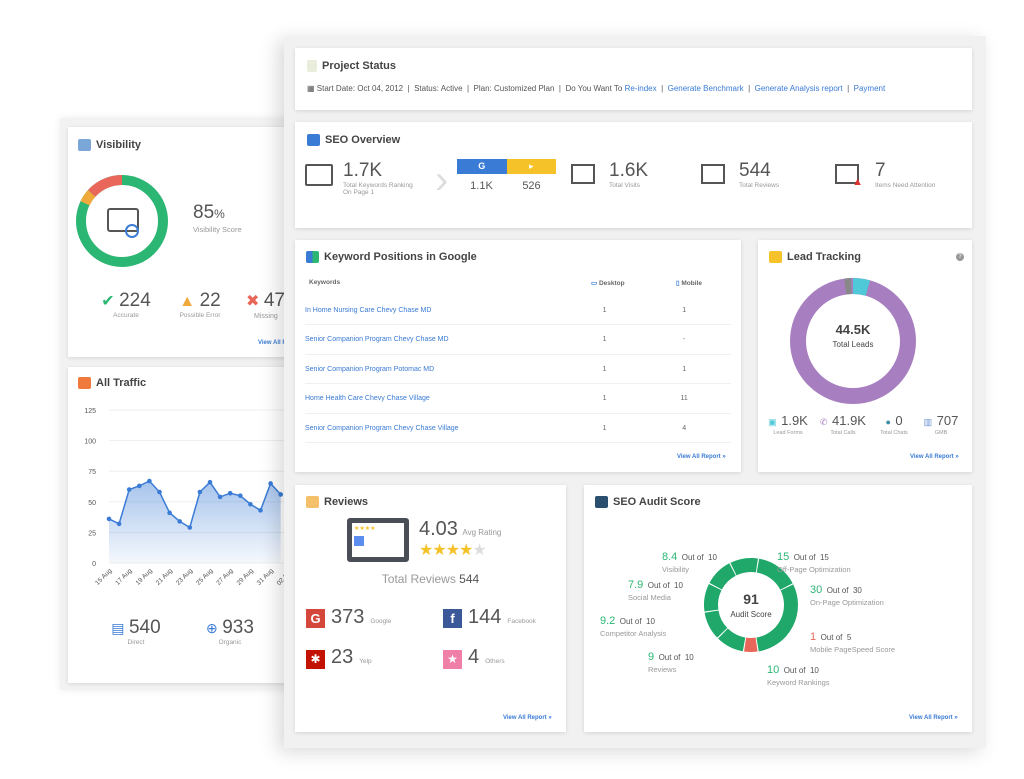 This screenshot has height=779, width=1024. I want to click on table-row: Senior Companion Program Potomac MD 1 1, so click(518, 369).